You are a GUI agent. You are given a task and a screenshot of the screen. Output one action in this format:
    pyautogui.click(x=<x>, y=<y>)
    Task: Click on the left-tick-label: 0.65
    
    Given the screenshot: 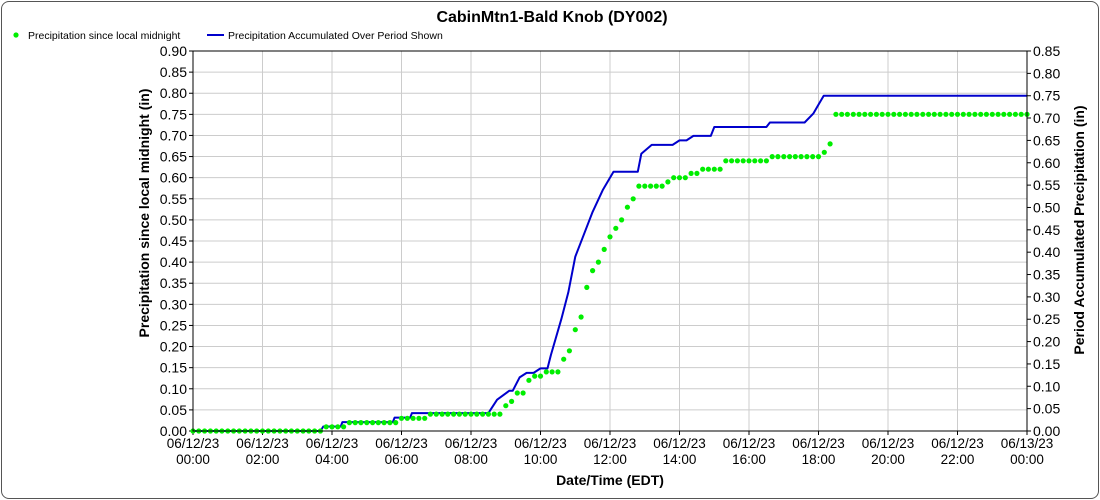 What is the action you would take?
    pyautogui.click(x=173, y=157)
    